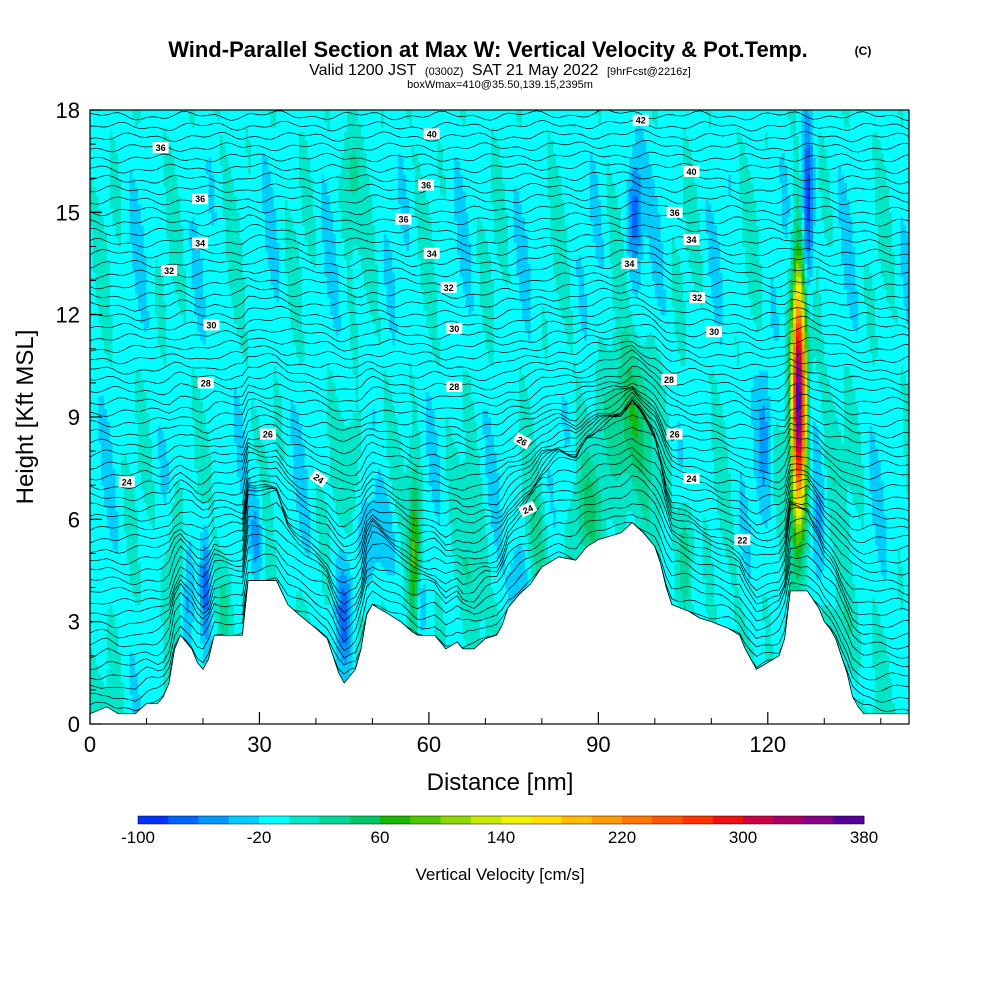  Describe the element at coordinates (598, 744) in the screenshot. I see `x-tick-label: 90` at that location.